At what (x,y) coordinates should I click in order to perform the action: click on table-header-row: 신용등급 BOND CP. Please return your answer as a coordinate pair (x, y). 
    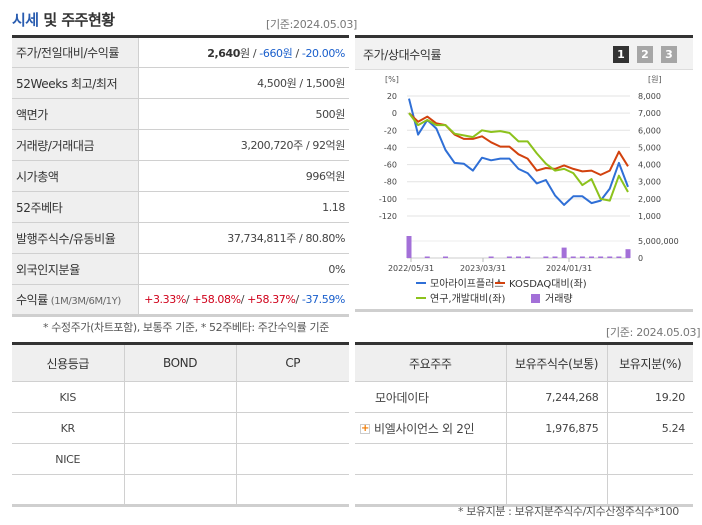
    Looking at the image, I should click on (180, 362).